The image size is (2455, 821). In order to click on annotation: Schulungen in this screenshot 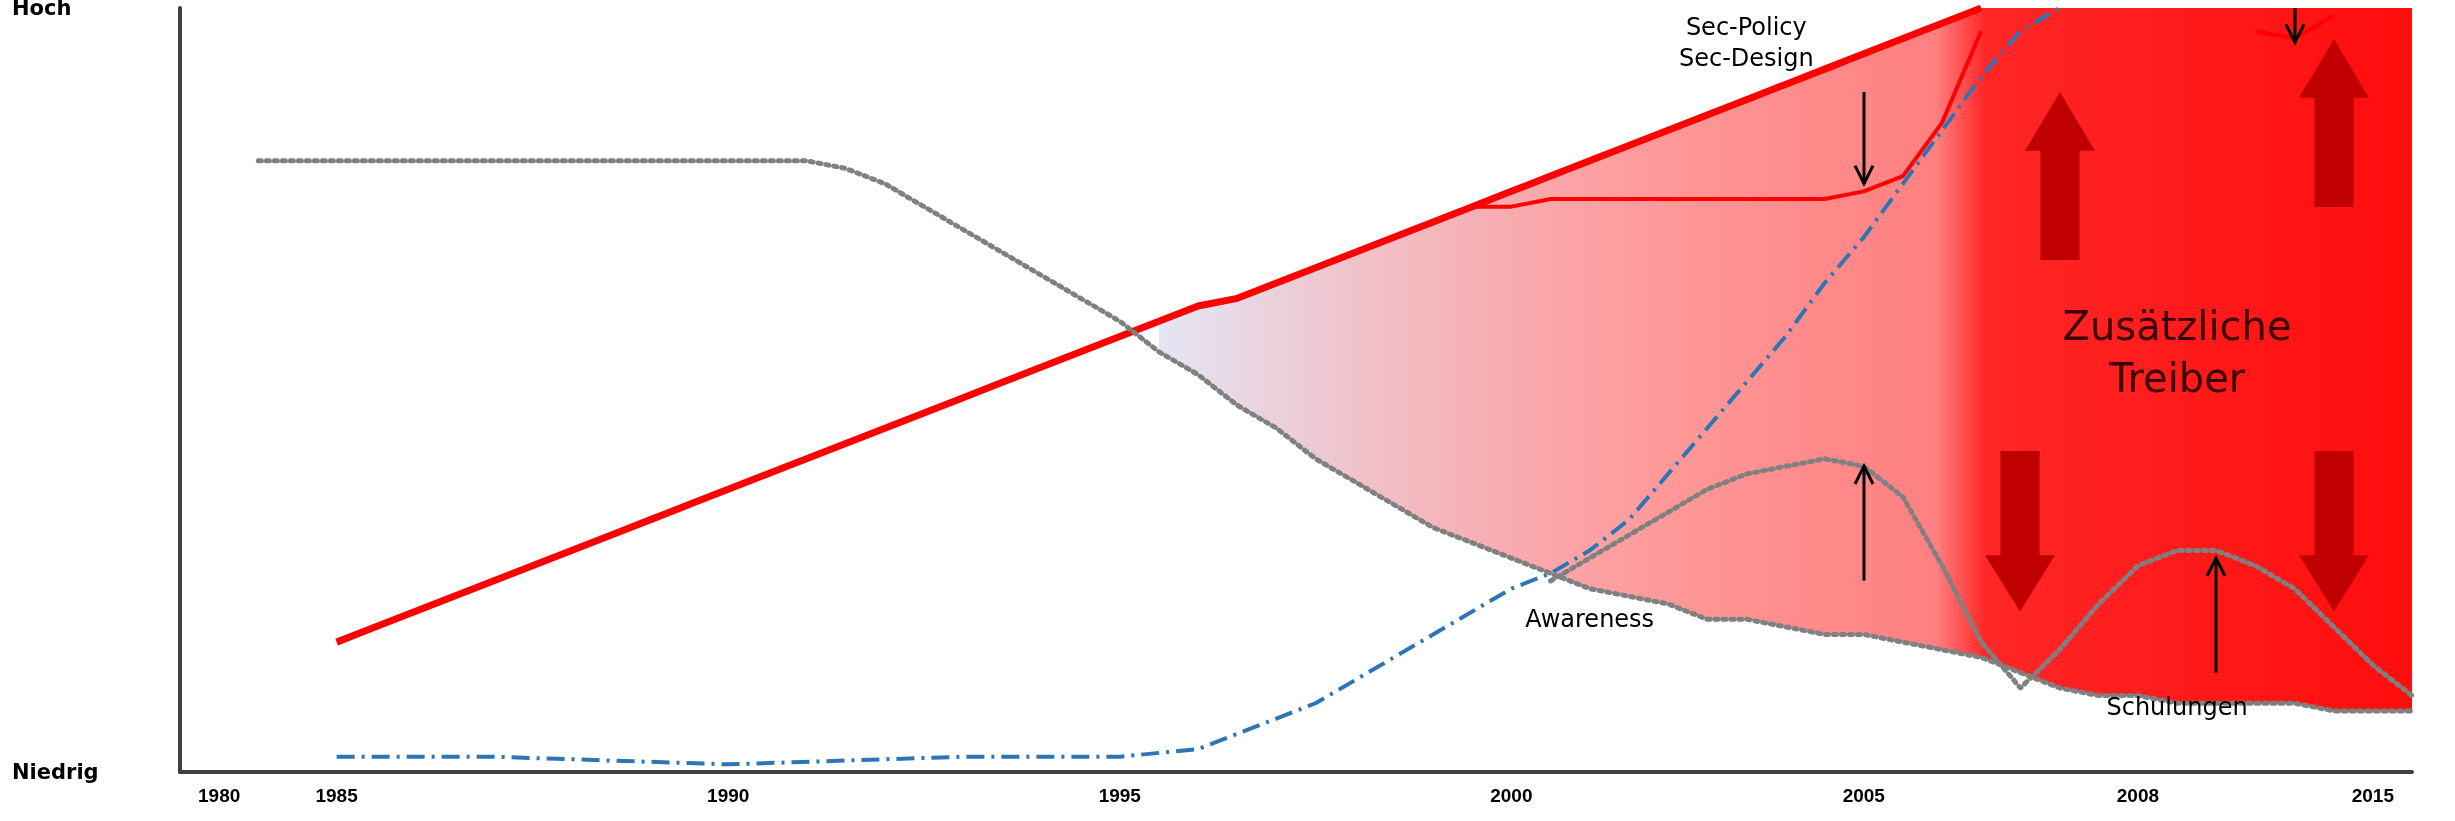, I will do `click(2177, 707)`.